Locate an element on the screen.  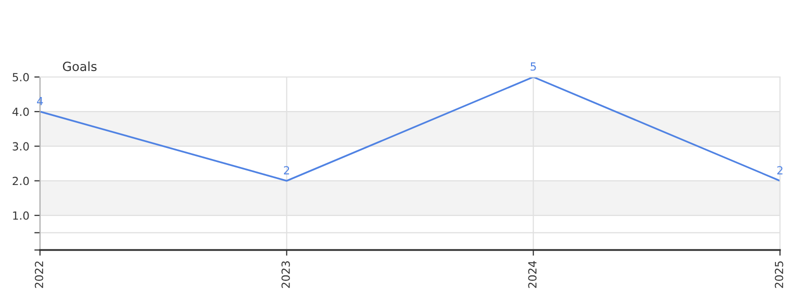
x-tick-label: 2023 is located at coordinates (285, 274).